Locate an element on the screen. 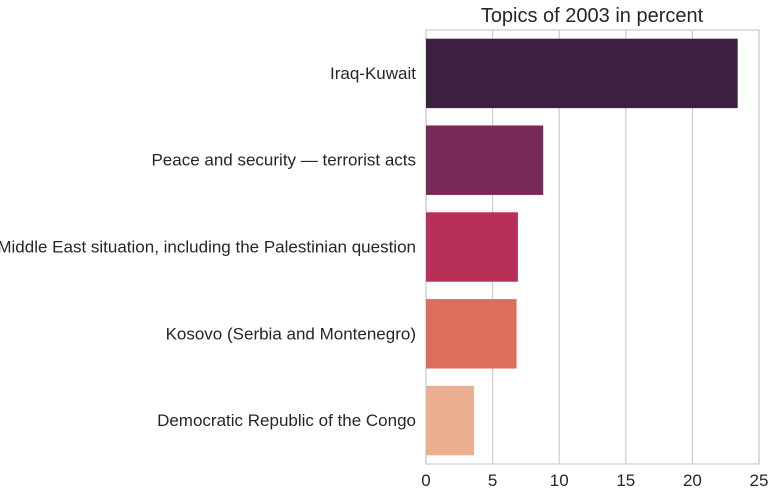 Image resolution: width=776 pixels, height=493 pixels. x-tick-label-5: 25 is located at coordinates (759, 480).